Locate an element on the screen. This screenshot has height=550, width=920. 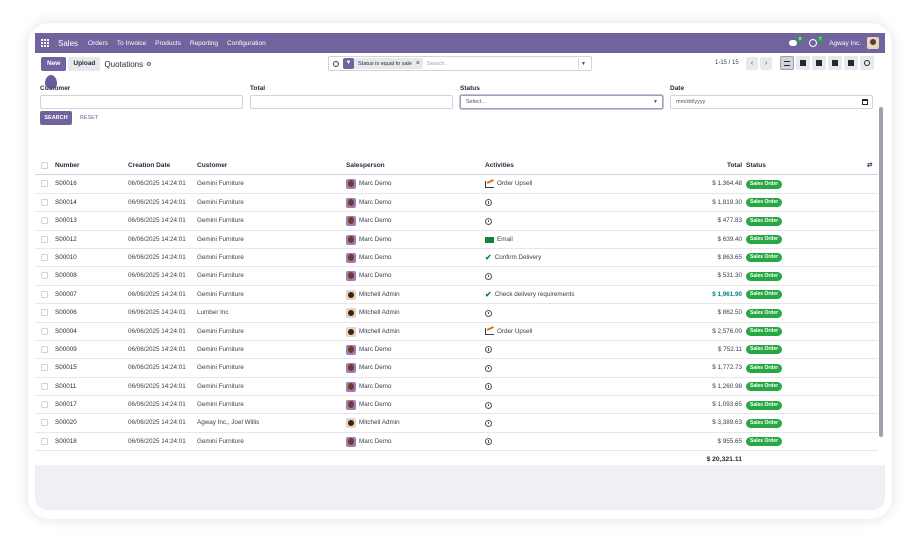
vertical-scrollbar is located at coordinates (881, 272).